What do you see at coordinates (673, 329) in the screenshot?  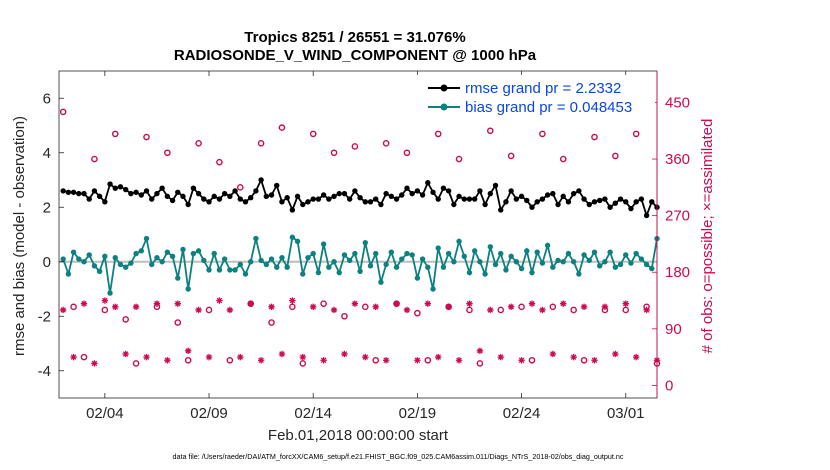 I see `y-right-tick-label: 90` at bounding box center [673, 329].